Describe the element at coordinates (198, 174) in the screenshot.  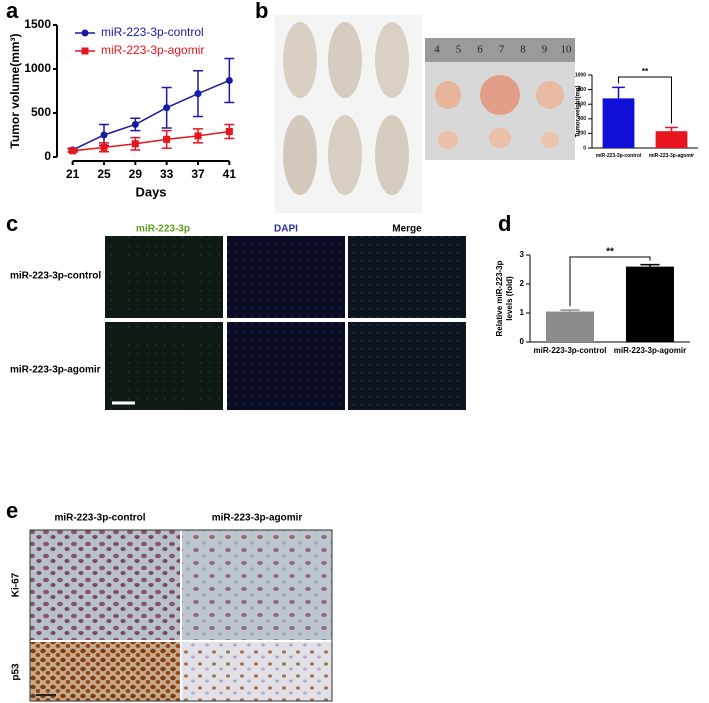
I see `x-tick-label: 37` at that location.